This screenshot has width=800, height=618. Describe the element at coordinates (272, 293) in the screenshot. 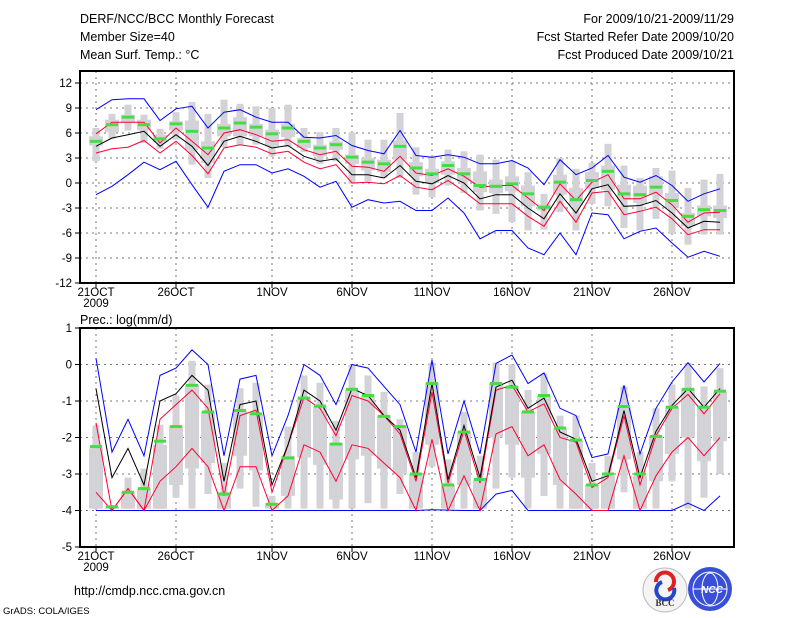

I see `x-tick-label: 1NOV` at that location.